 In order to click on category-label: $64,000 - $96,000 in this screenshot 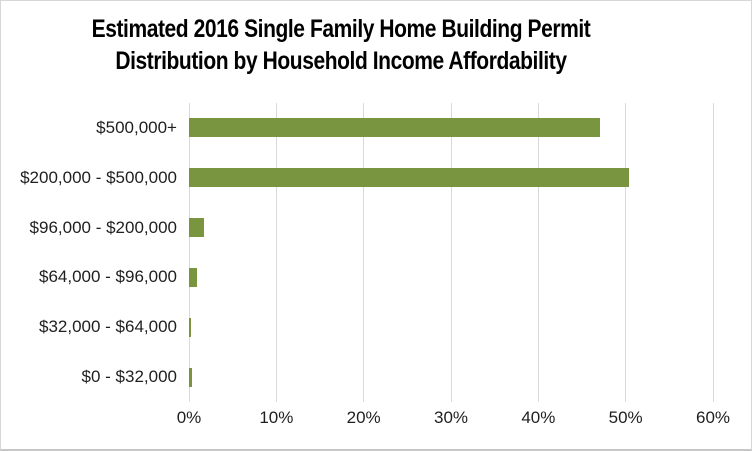, I will do `click(107, 277)`.